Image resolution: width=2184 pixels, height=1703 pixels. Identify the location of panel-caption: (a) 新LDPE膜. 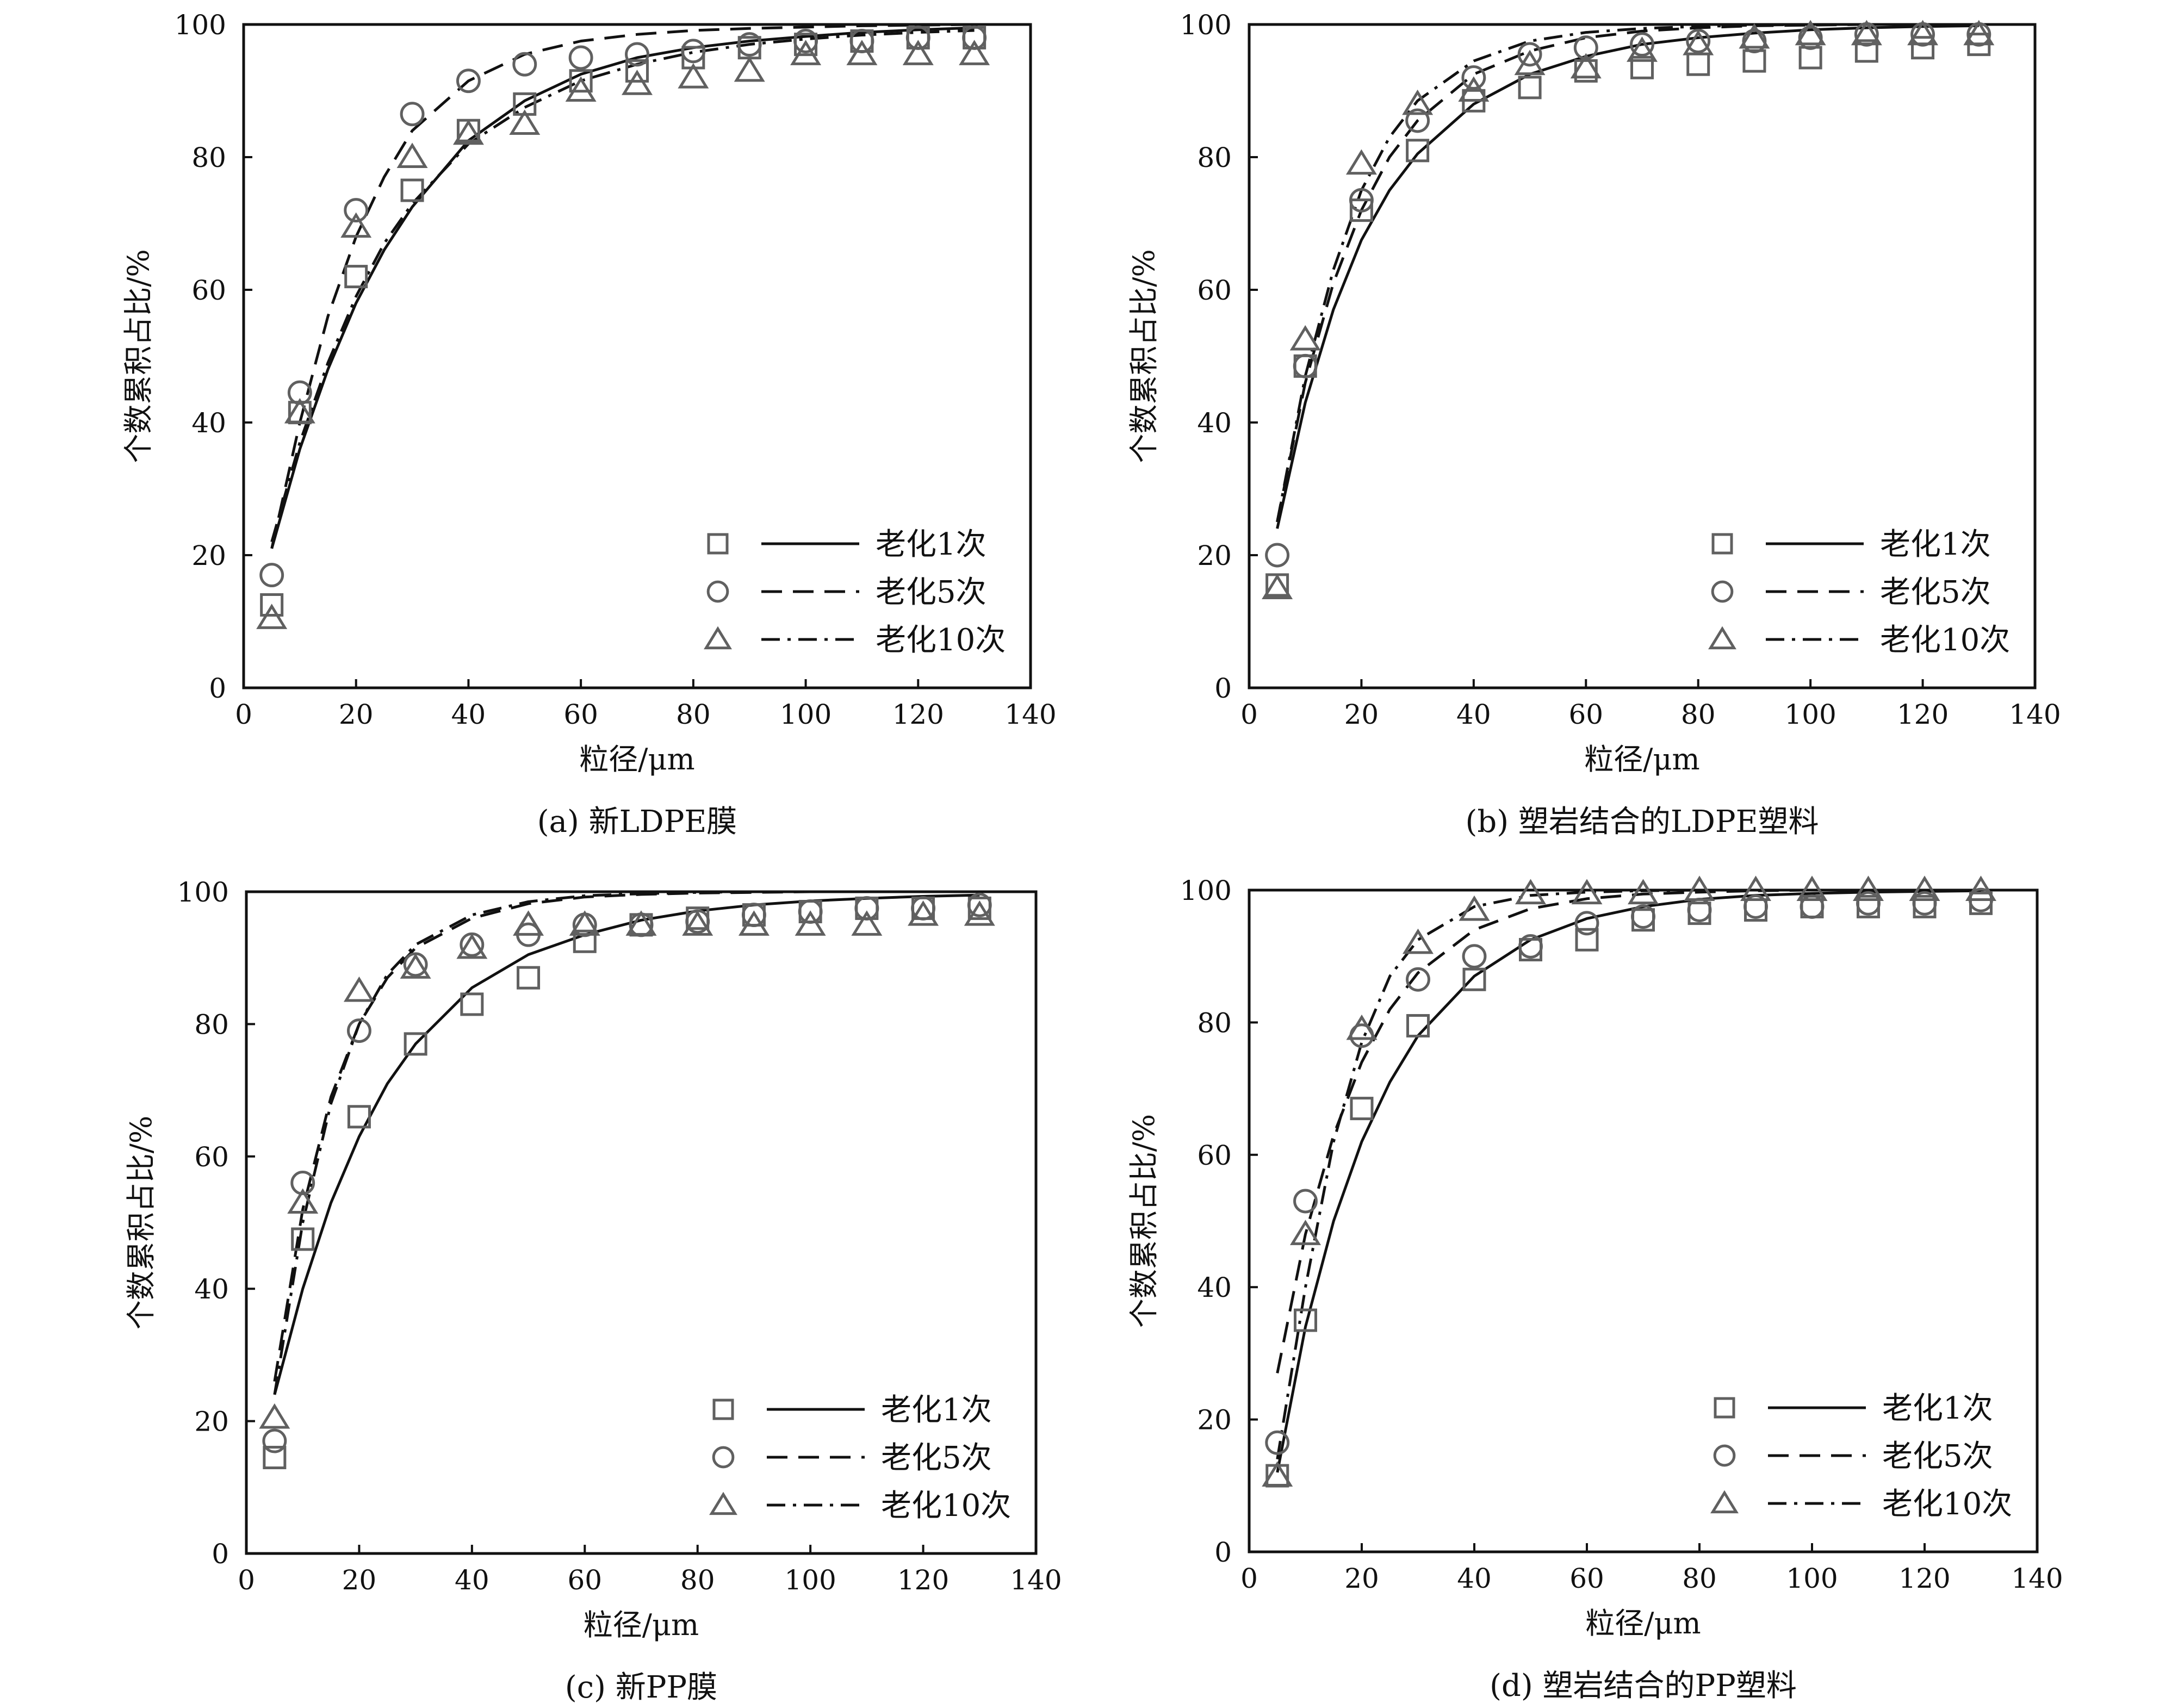
(637, 822).